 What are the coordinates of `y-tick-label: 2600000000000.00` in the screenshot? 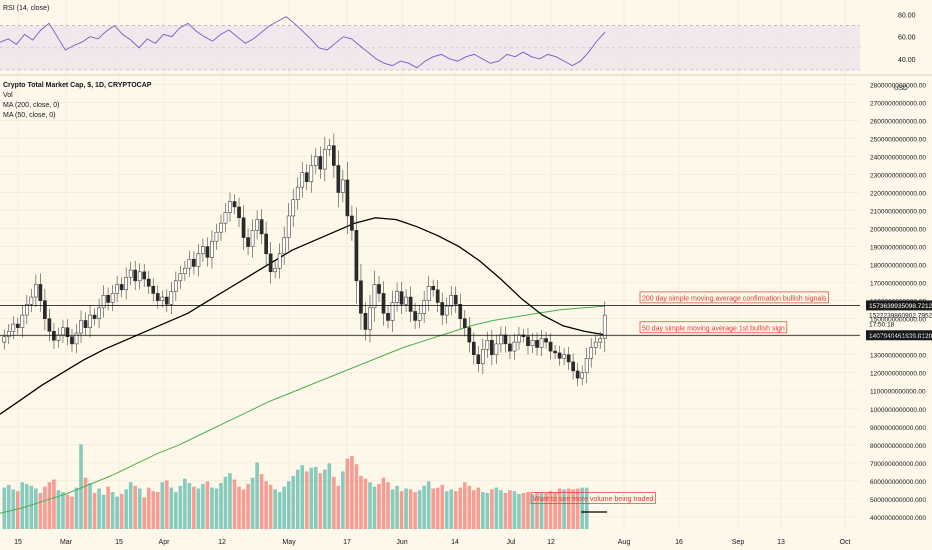 It's located at (898, 121).